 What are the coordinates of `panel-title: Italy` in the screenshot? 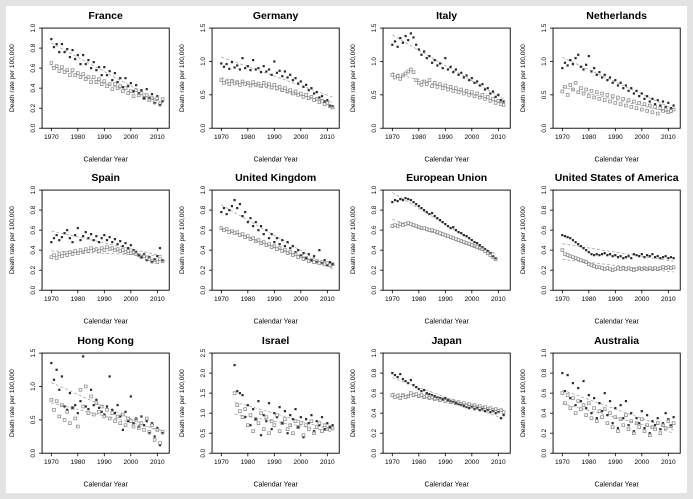 It's located at (446, 16).